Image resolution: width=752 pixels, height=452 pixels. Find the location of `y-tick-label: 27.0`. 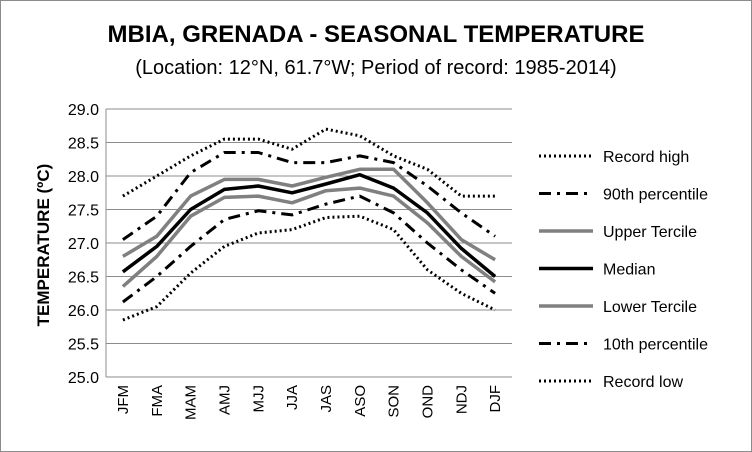

y-tick-label: 27.0 is located at coordinates (83, 244).